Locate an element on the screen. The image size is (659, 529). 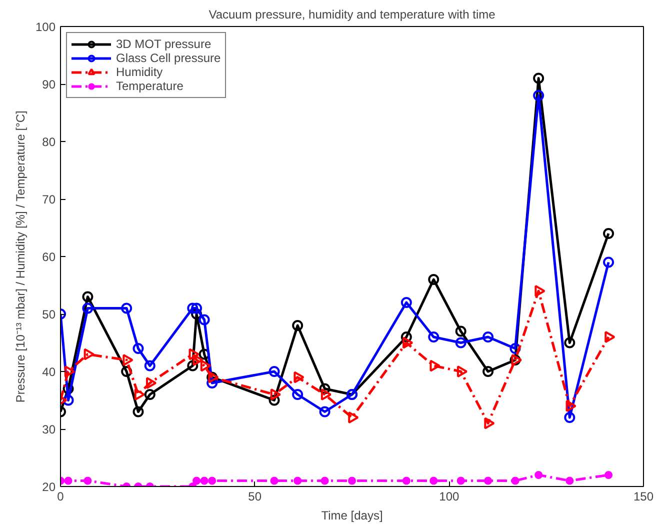
x-tick-label: 50 is located at coordinates (255, 497).